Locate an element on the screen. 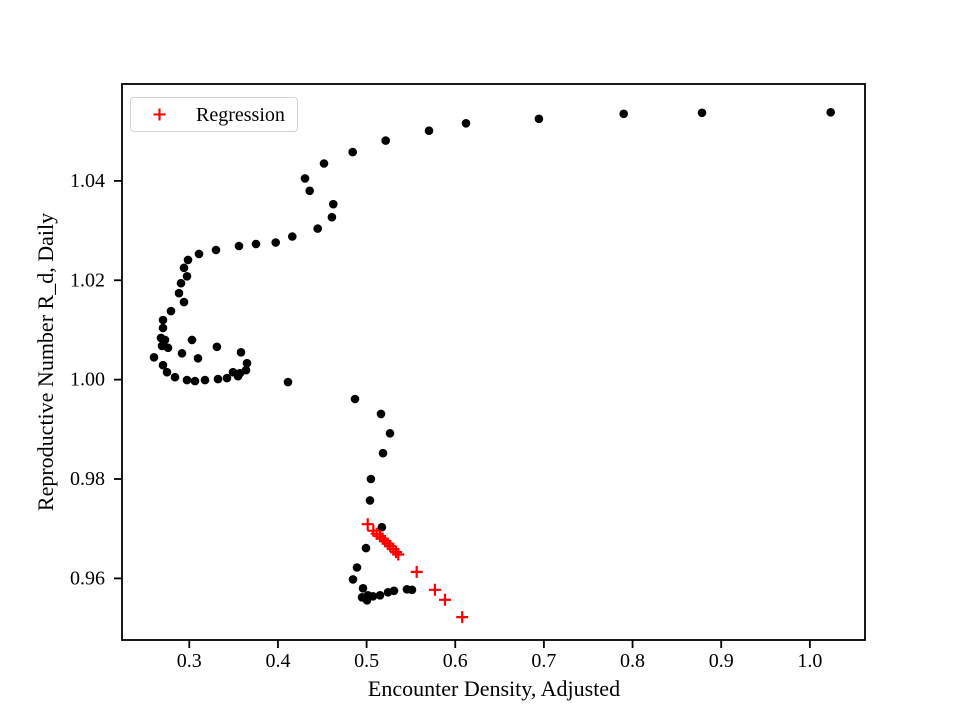 The height and width of the screenshot is (720, 960). legend-label: Regression is located at coordinates (240, 114).